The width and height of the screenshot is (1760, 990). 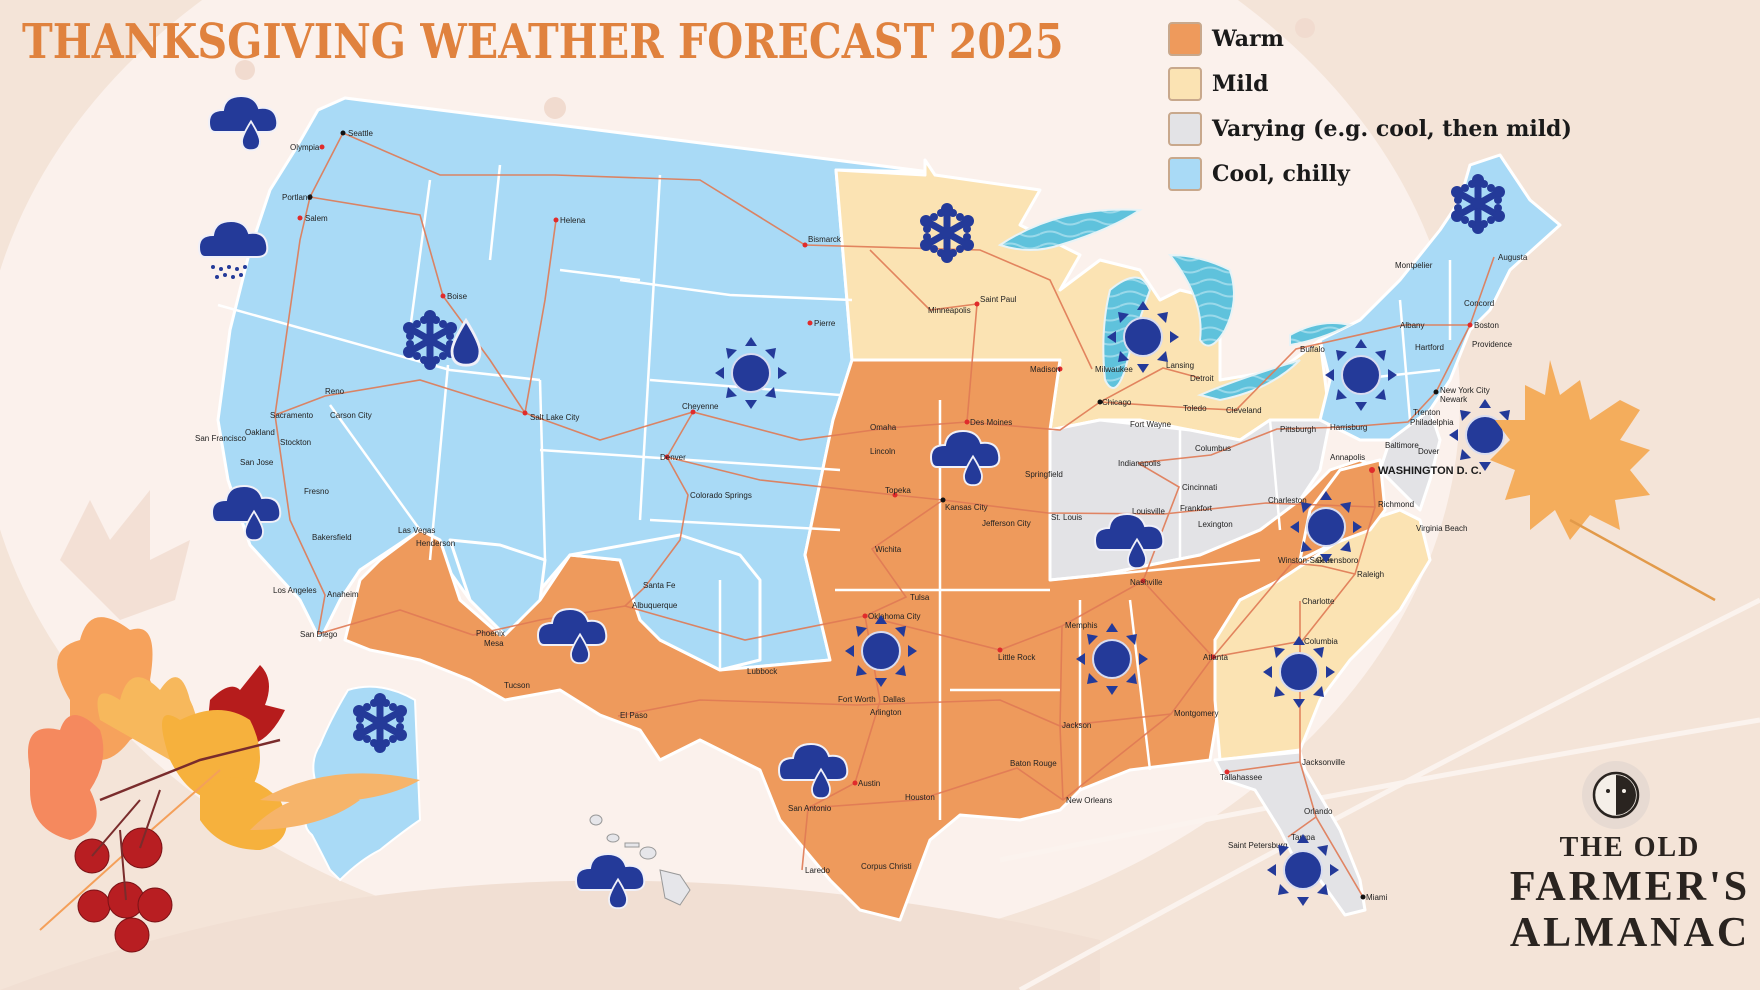 I want to click on svg-text: Pittsburgh, so click(x=1298, y=429).